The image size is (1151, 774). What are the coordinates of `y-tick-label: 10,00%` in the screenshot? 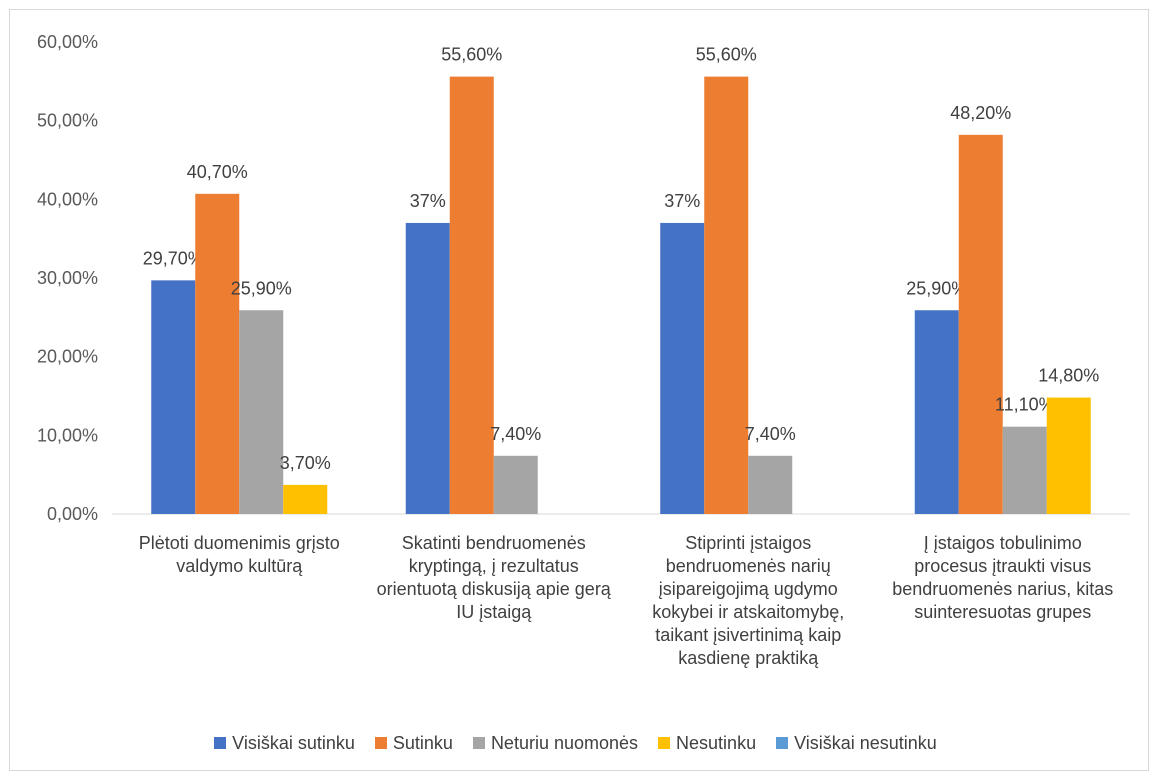 It's located at (67, 435).